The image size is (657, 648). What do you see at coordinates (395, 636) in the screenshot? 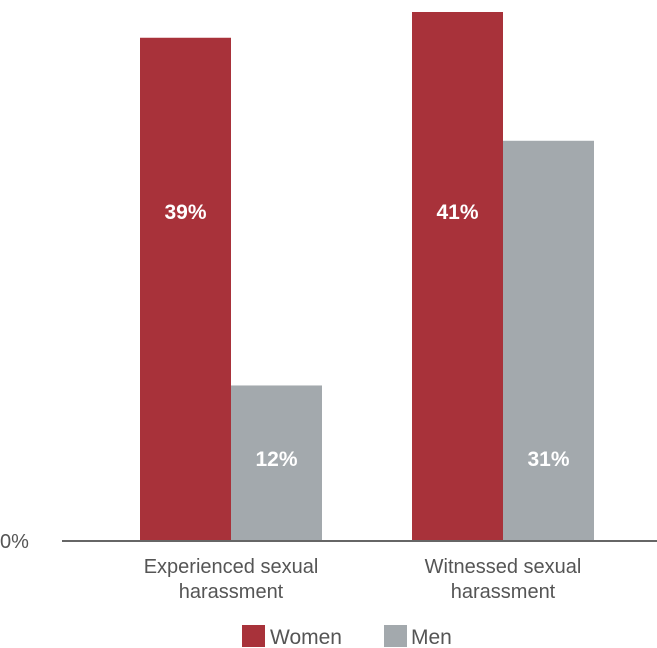
I see `legend-swatch-men` at bounding box center [395, 636].